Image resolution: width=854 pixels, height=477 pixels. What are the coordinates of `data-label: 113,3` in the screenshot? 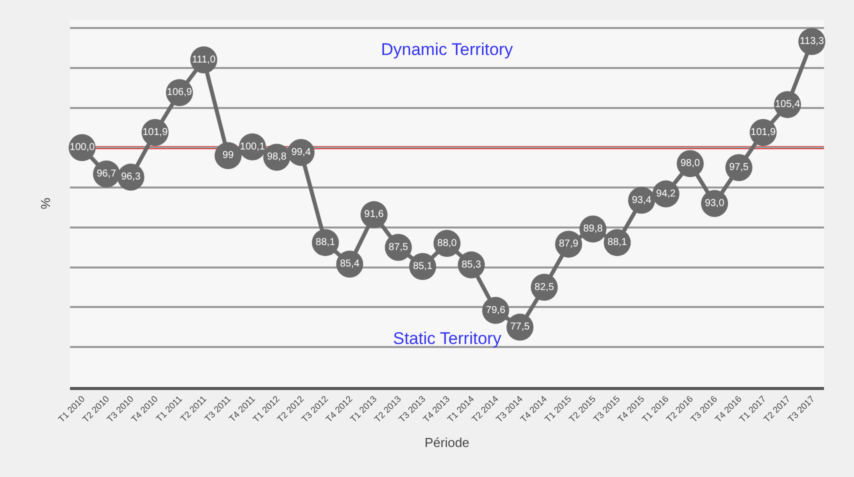 It's located at (812, 42).